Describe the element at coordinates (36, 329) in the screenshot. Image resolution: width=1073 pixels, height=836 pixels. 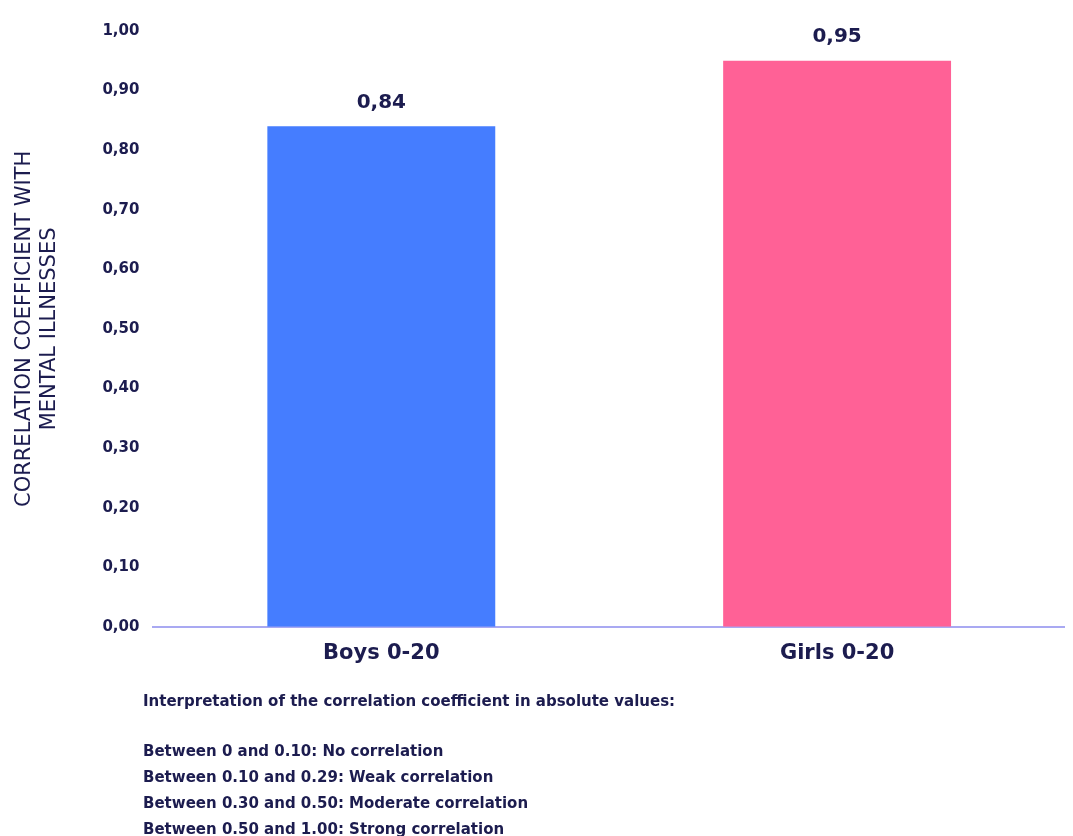
I see `y-axis-title: CORRELATION COEFFICIENT WITH MENTAL ILLNESSES` at that location.